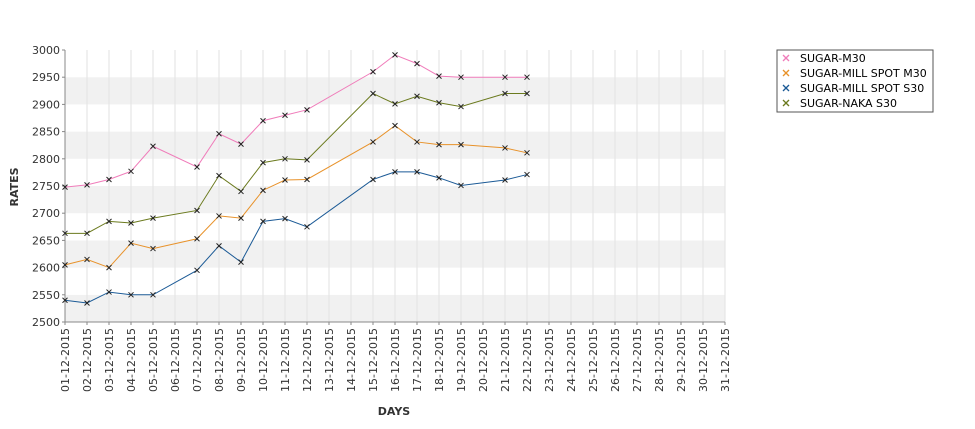 This screenshot has height=429, width=975. Describe the element at coordinates (615, 360) in the screenshot. I see `x-tick-label: 26-12-2015` at that location.